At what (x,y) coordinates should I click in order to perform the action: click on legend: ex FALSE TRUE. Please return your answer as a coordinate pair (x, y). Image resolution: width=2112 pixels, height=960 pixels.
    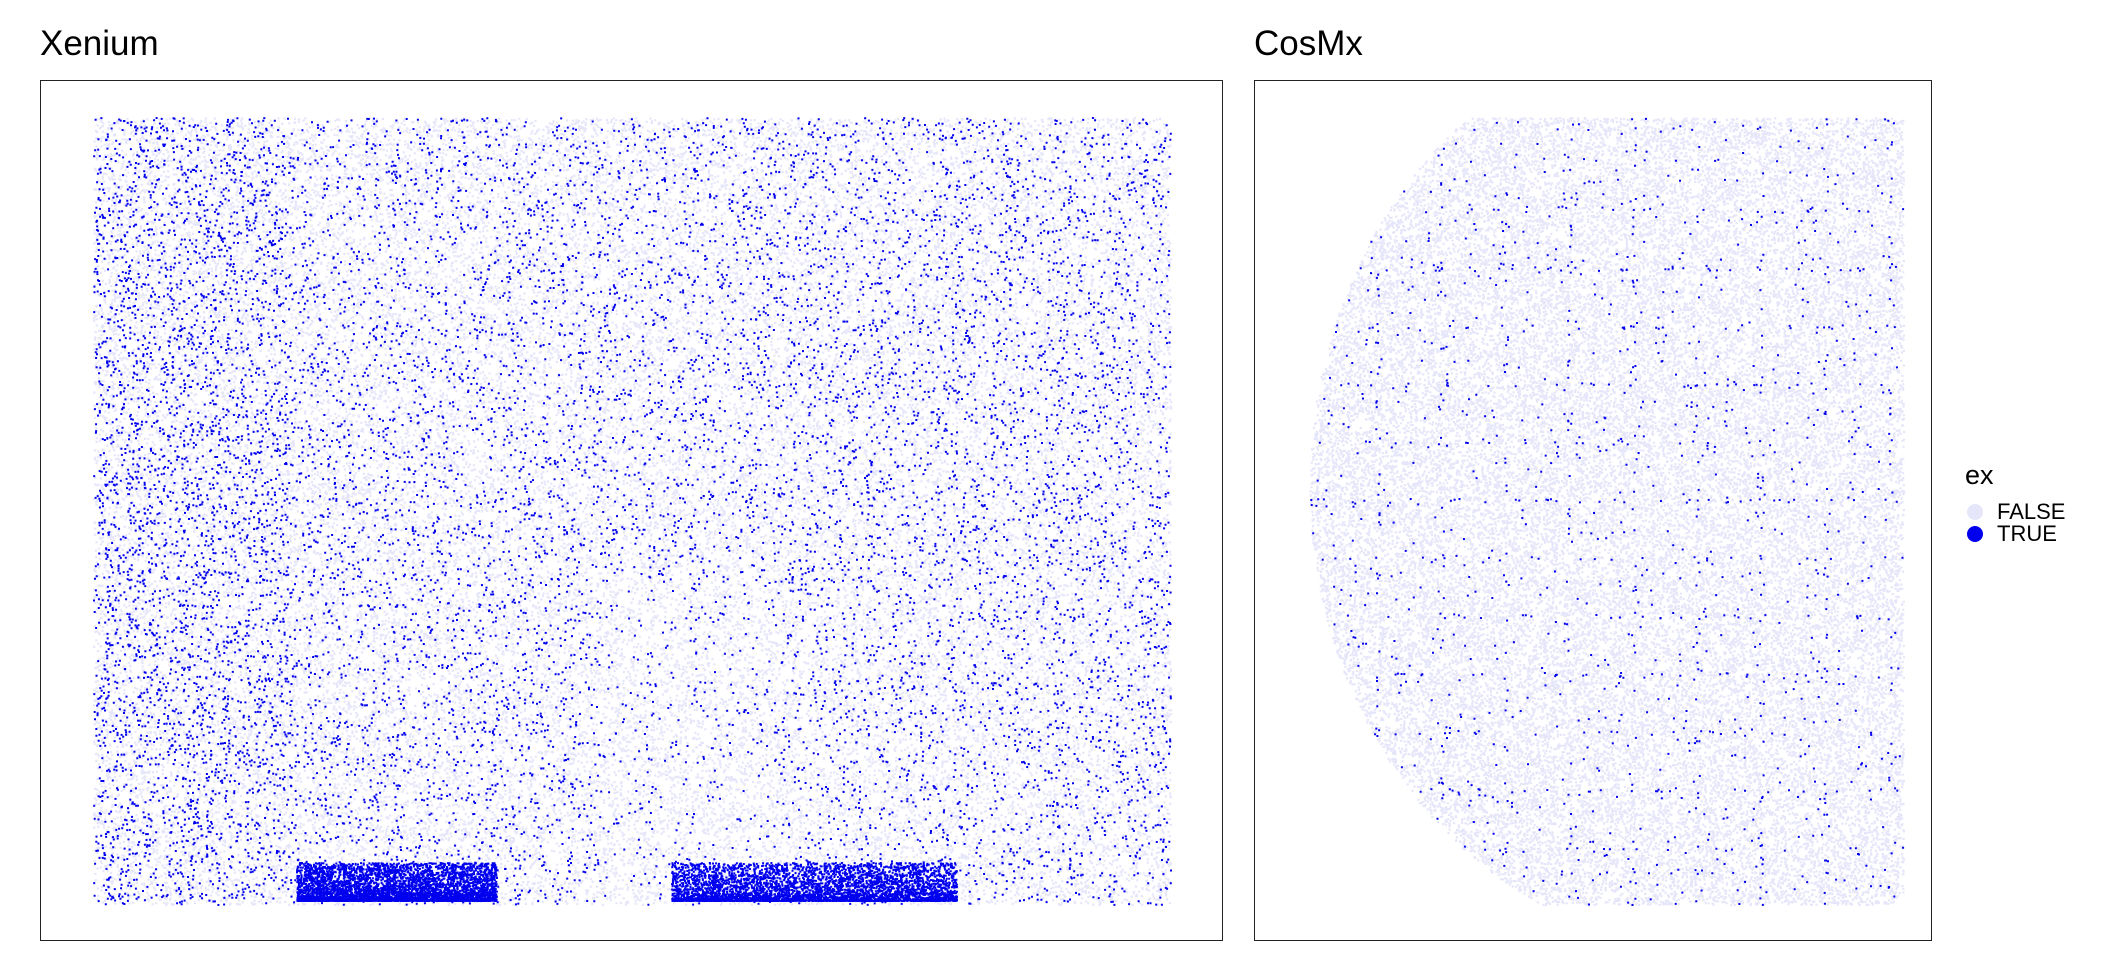
    Looking at the image, I should click on (2015, 503).